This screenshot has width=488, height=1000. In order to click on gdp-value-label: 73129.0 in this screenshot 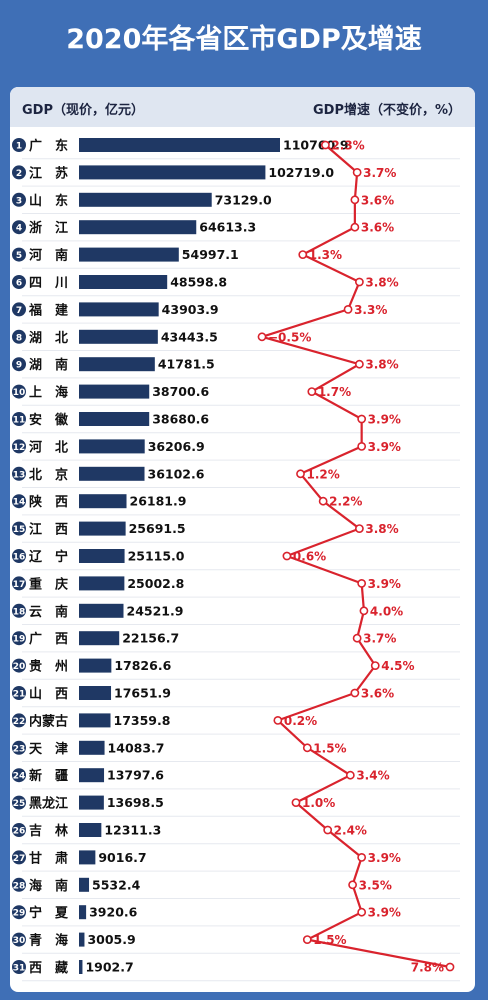, I will do `click(243, 199)`.